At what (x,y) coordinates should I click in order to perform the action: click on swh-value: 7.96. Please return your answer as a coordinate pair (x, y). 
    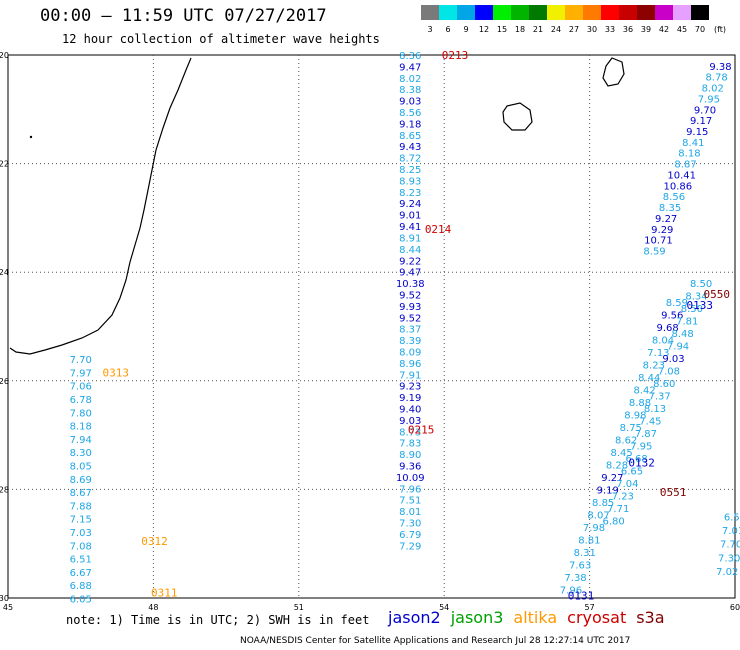
    Looking at the image, I should click on (571, 590).